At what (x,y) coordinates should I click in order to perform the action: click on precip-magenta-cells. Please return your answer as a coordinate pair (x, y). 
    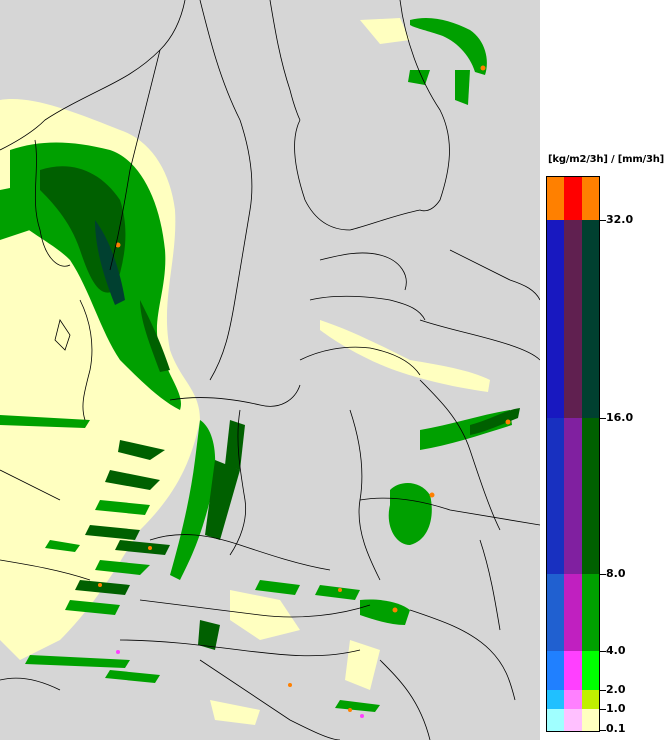
    Looking at the image, I should click on (240, 684).